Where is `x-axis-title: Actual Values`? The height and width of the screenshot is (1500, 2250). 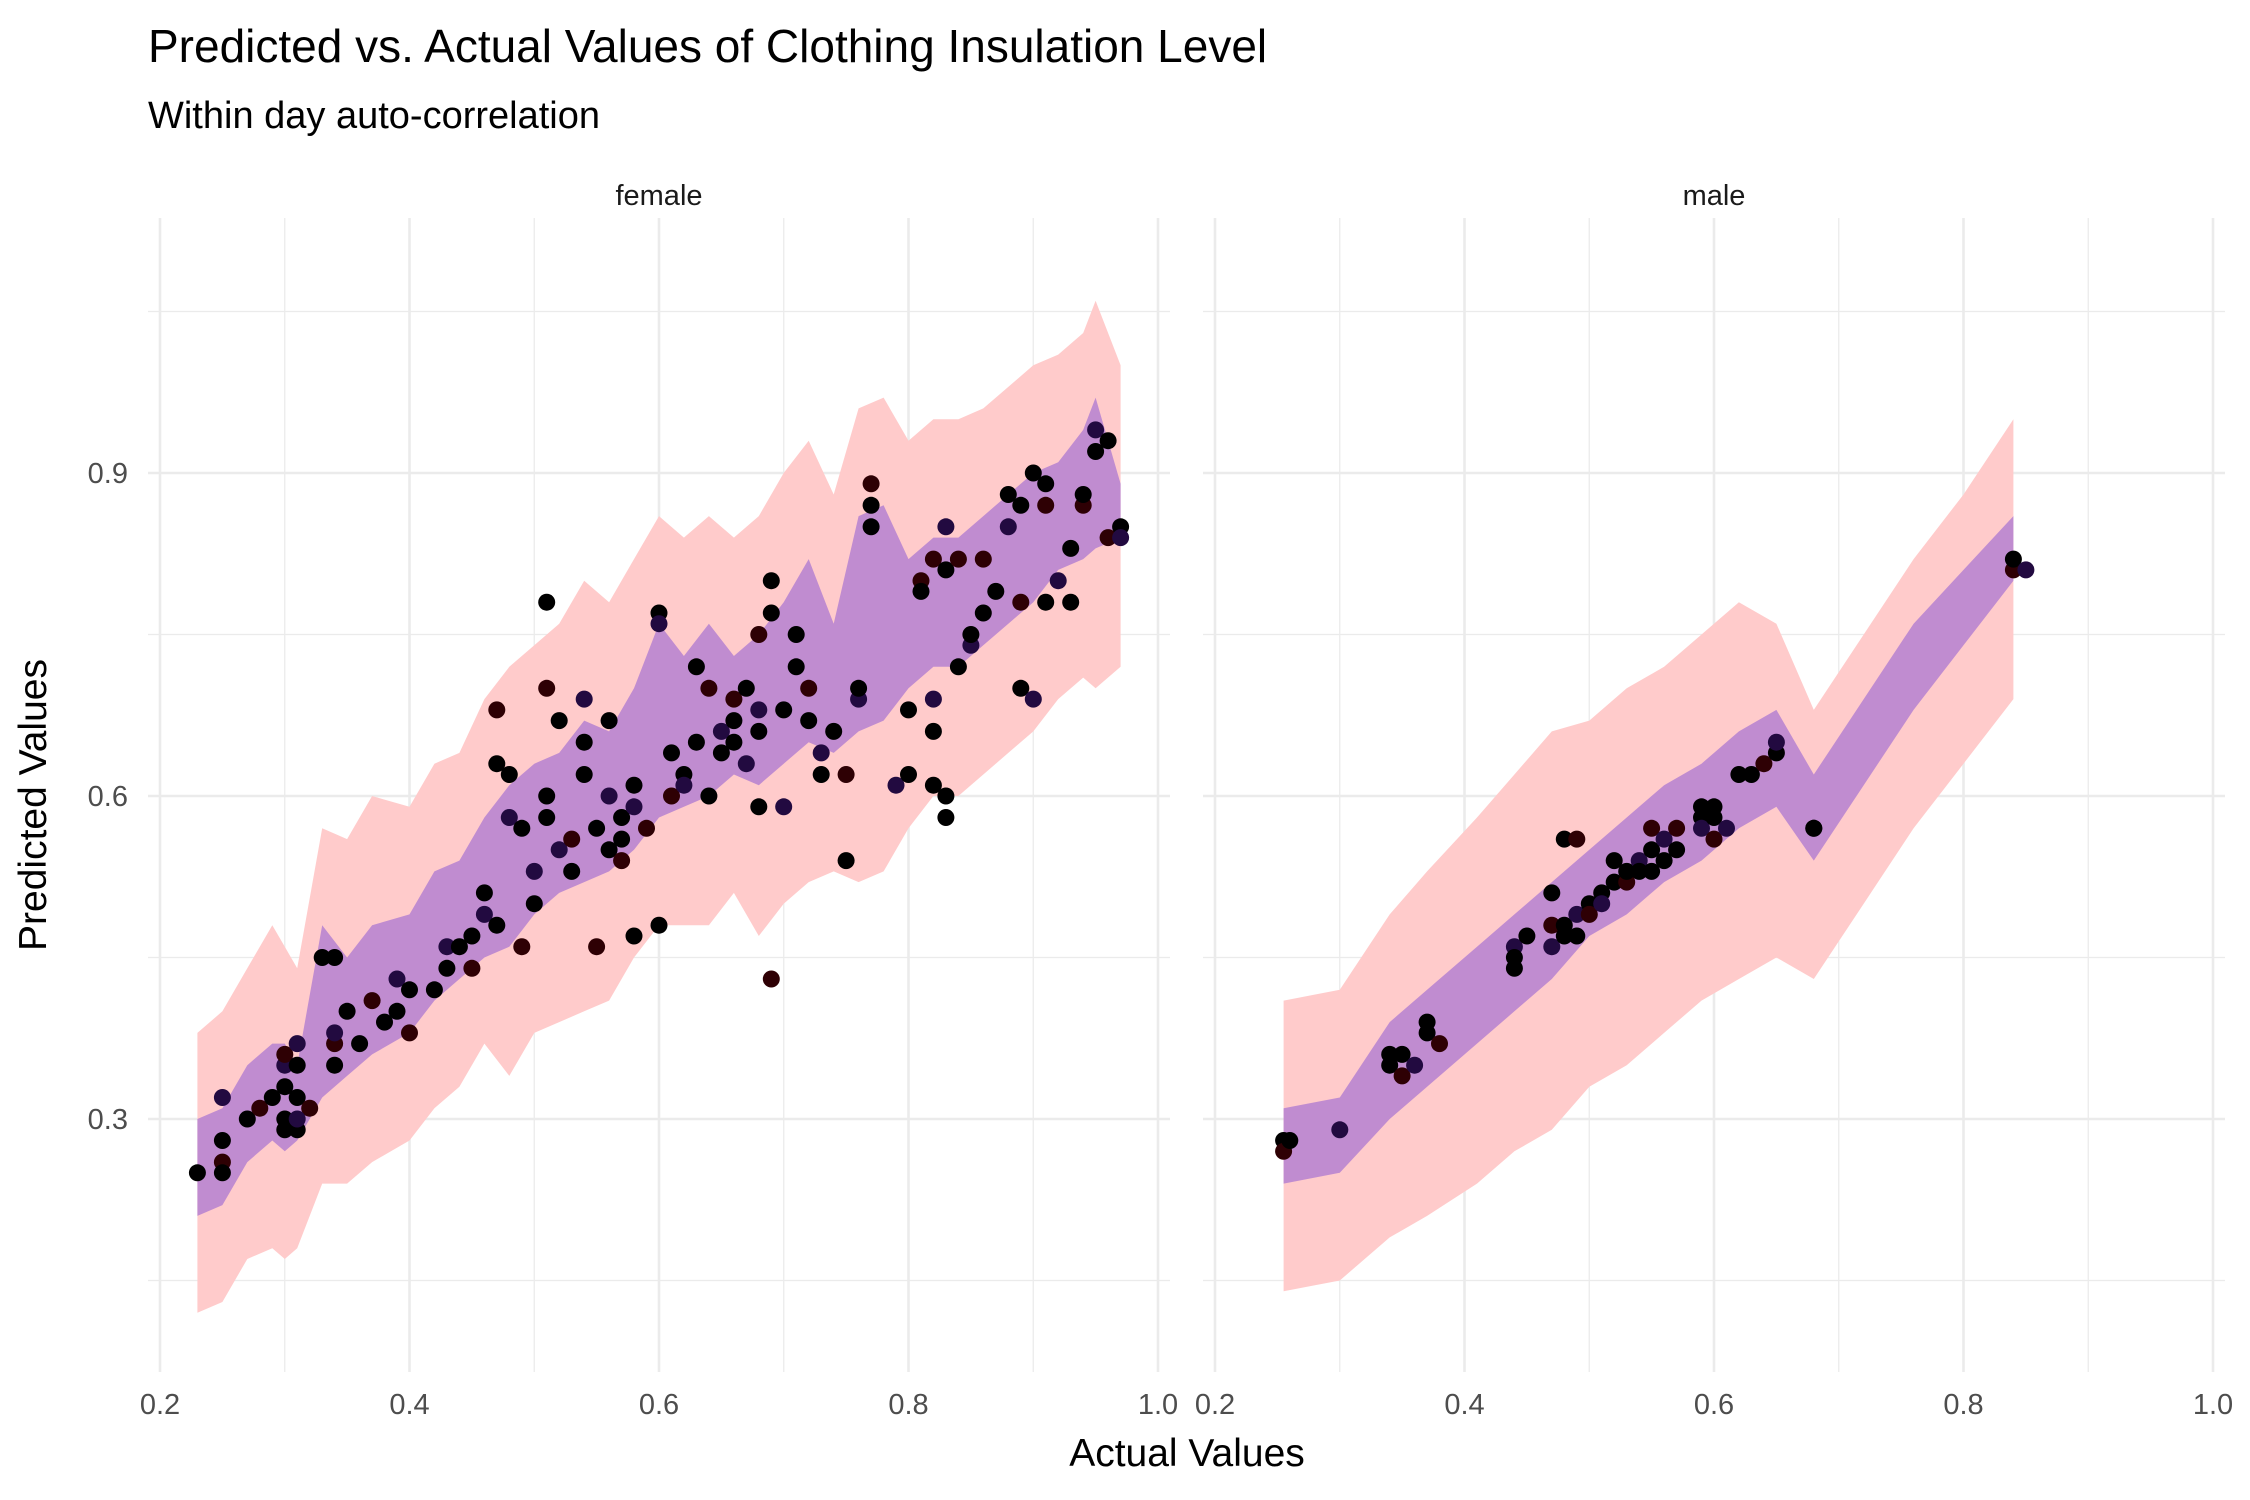
x-axis-title: Actual Values is located at coordinates (1187, 1453).